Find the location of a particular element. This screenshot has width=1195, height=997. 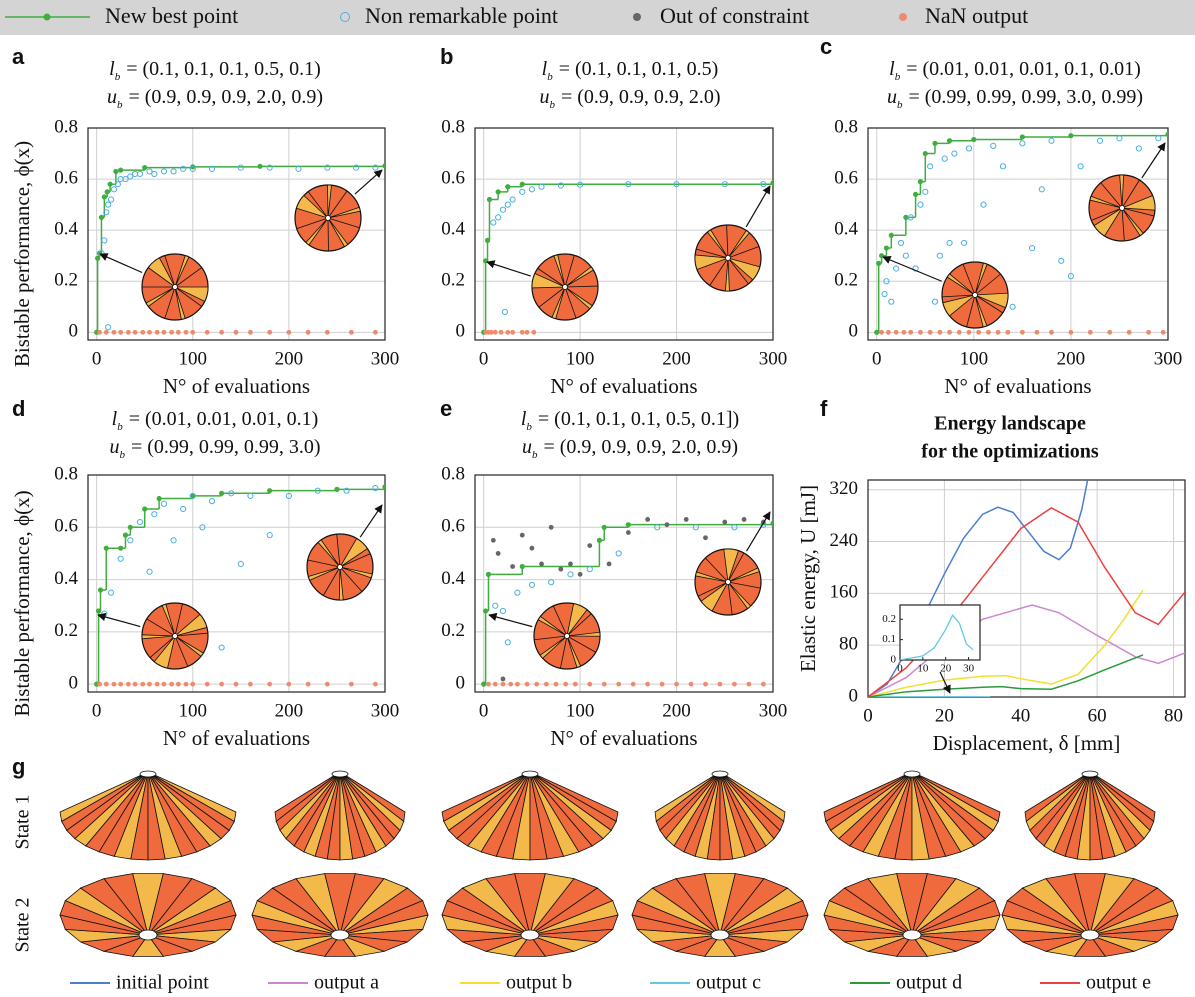

row-label: State 2 is located at coordinates (23, 925).